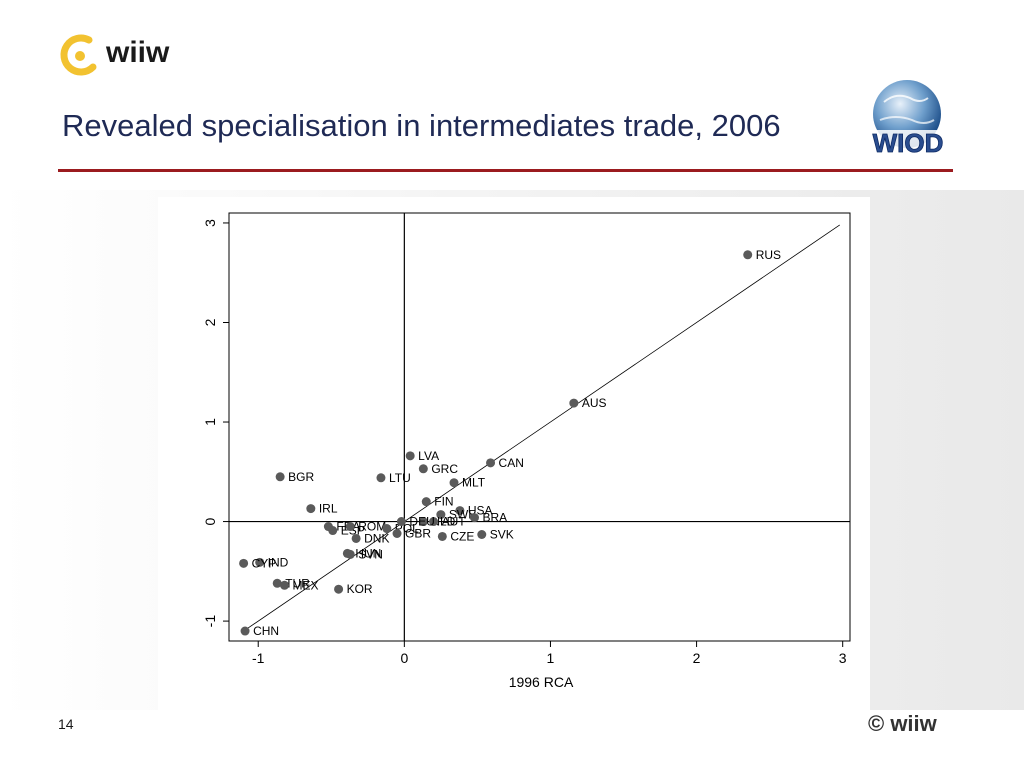  What do you see at coordinates (400, 478) in the screenshot?
I see `point-label-ltu: LTU` at bounding box center [400, 478].